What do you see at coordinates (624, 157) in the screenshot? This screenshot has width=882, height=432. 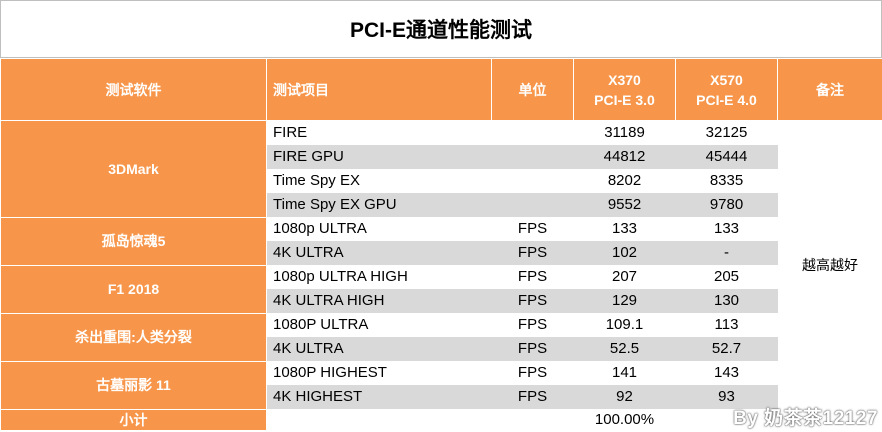 I see `x370-value: 44812` at bounding box center [624, 157].